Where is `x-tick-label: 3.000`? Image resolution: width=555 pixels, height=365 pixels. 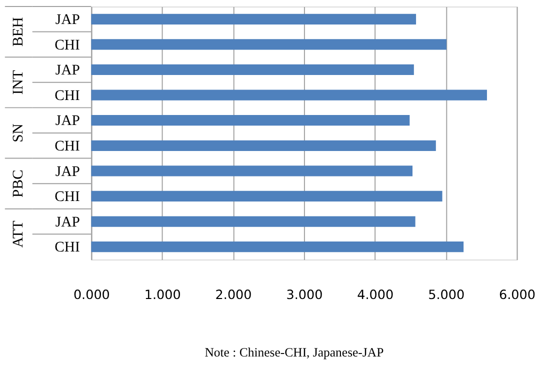
x-tick-label: 3.000 is located at coordinates (304, 296).